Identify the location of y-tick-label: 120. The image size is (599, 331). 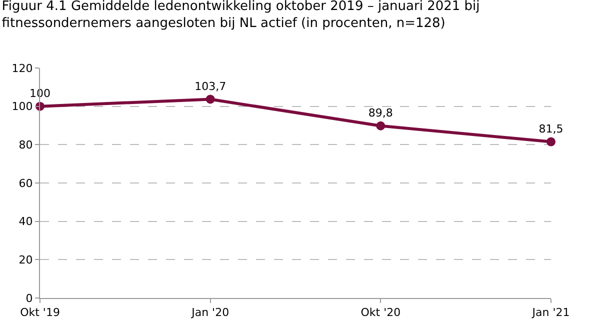
(22, 68).